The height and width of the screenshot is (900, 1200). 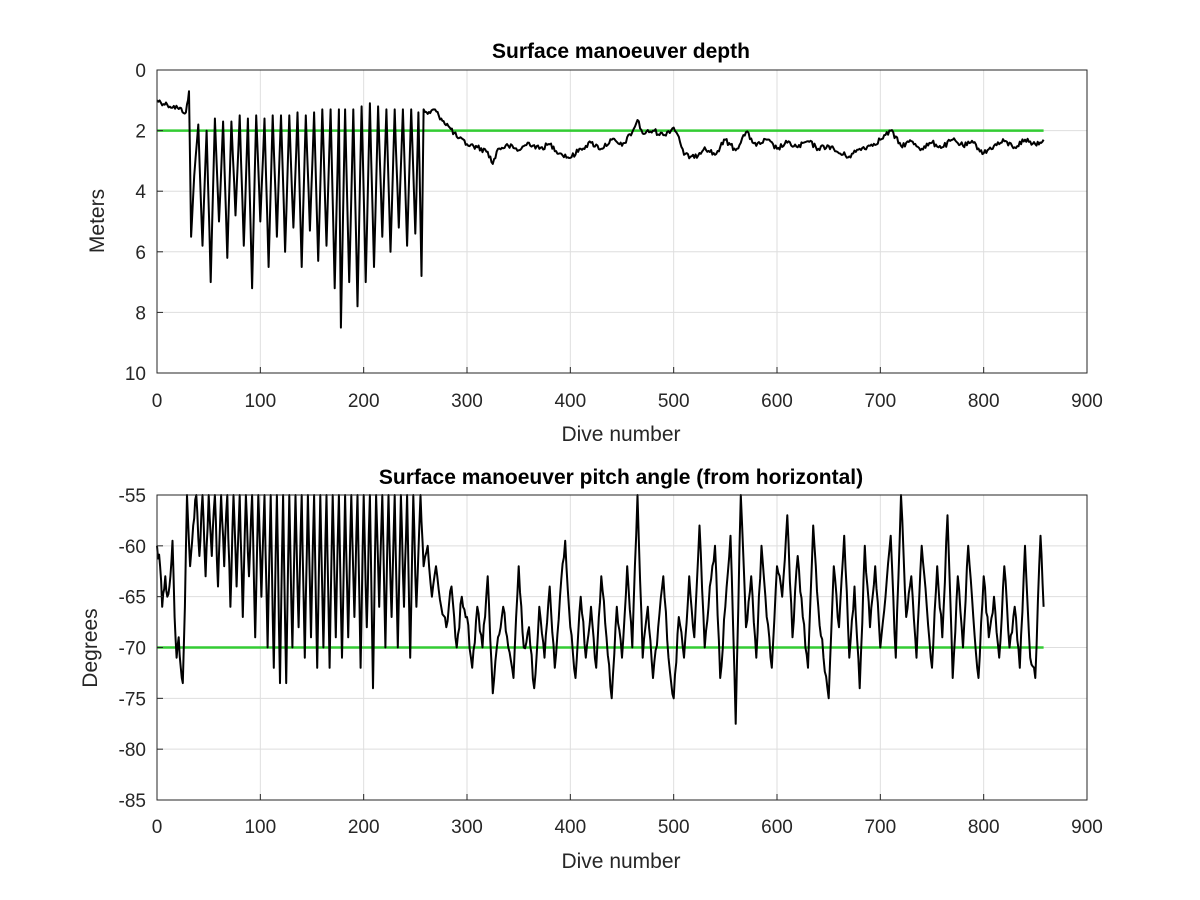 I want to click on pitch-x-tick-label: 700, so click(x=880, y=827).